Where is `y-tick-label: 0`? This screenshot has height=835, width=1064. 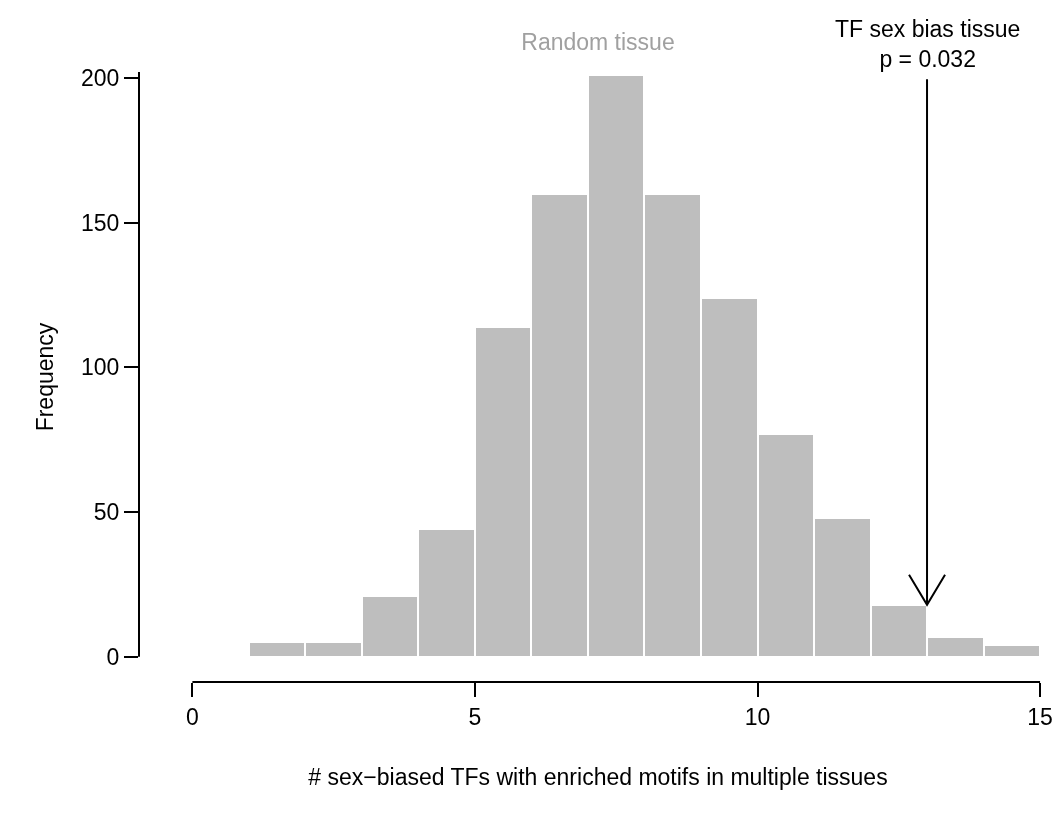
y-tick-label: 0 is located at coordinates (113, 656).